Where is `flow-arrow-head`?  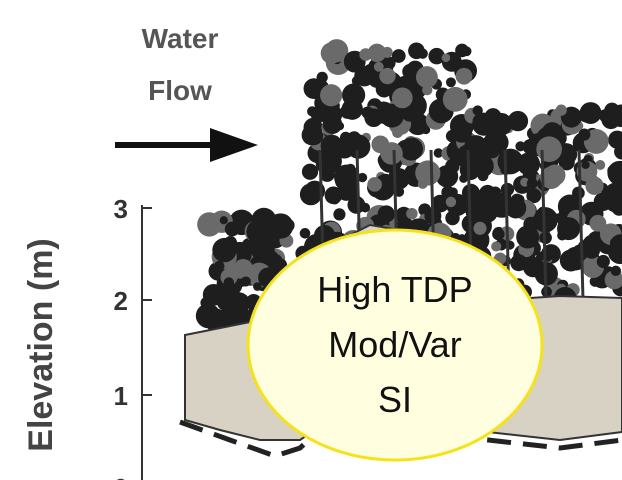 flow-arrow-head is located at coordinates (234, 145).